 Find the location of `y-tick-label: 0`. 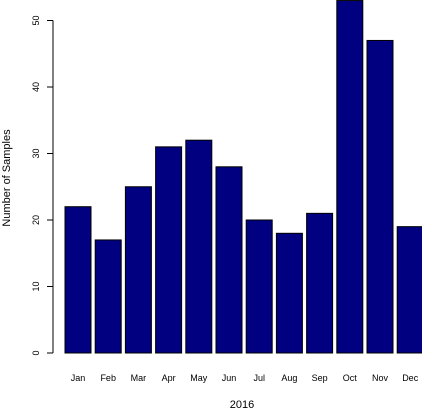

y-tick-label: 0 is located at coordinates (36, 352).